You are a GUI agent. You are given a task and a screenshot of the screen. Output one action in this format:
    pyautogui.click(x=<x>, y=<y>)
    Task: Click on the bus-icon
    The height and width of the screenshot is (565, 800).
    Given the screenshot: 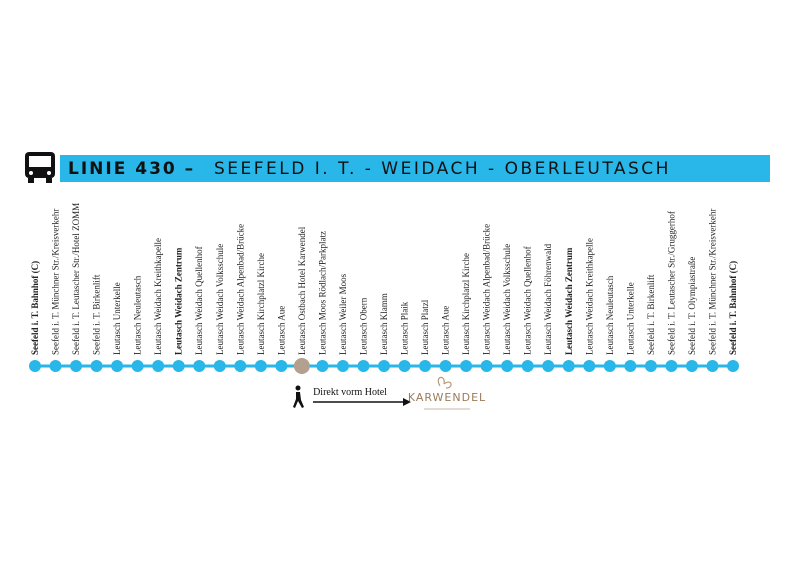 What is the action you would take?
    pyautogui.click(x=40, y=167)
    